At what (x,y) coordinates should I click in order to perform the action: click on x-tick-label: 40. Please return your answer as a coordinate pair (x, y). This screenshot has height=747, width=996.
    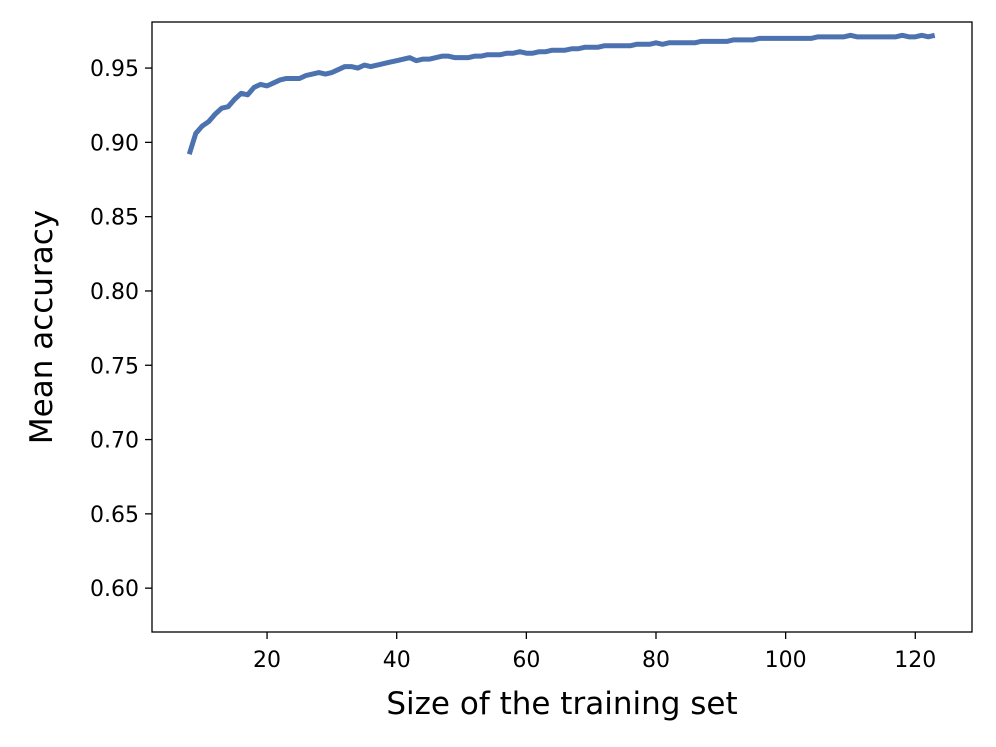
    Looking at the image, I should click on (397, 660).